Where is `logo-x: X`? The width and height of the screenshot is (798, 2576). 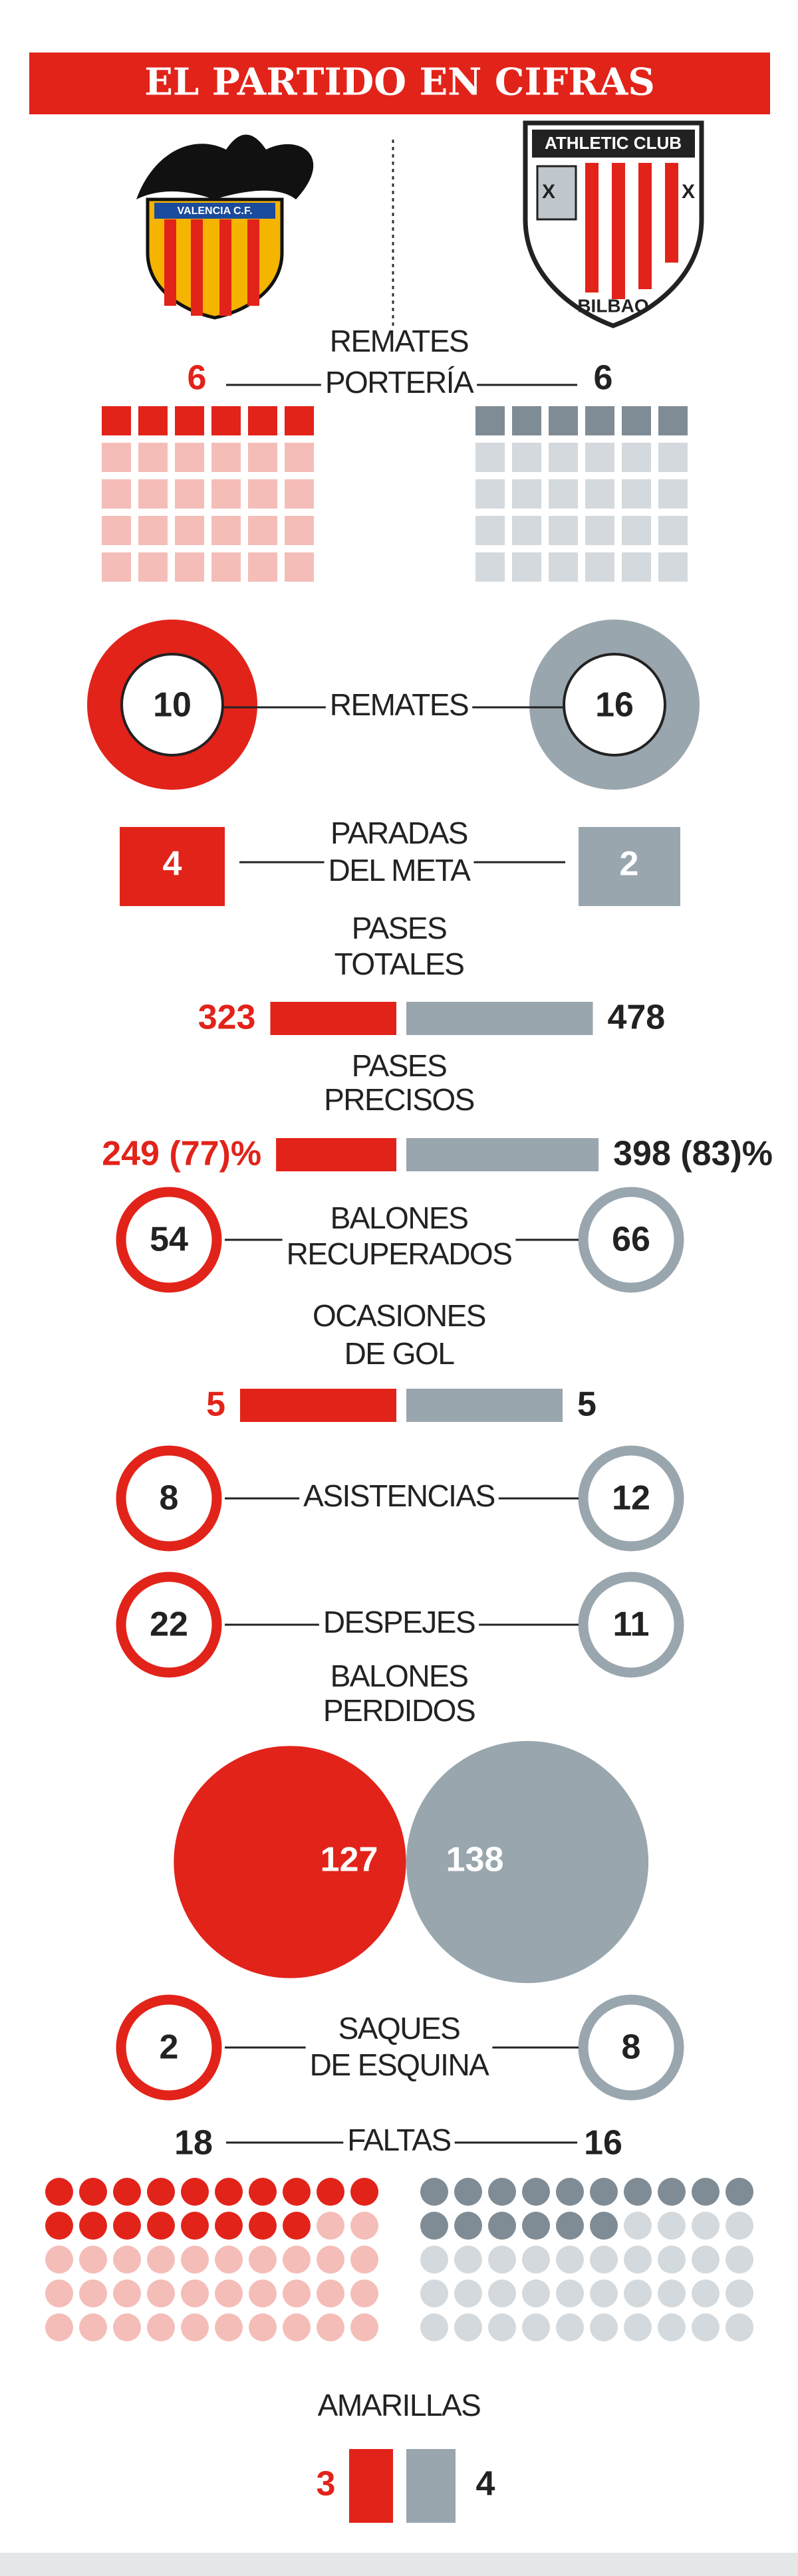
logo-x: X is located at coordinates (688, 192).